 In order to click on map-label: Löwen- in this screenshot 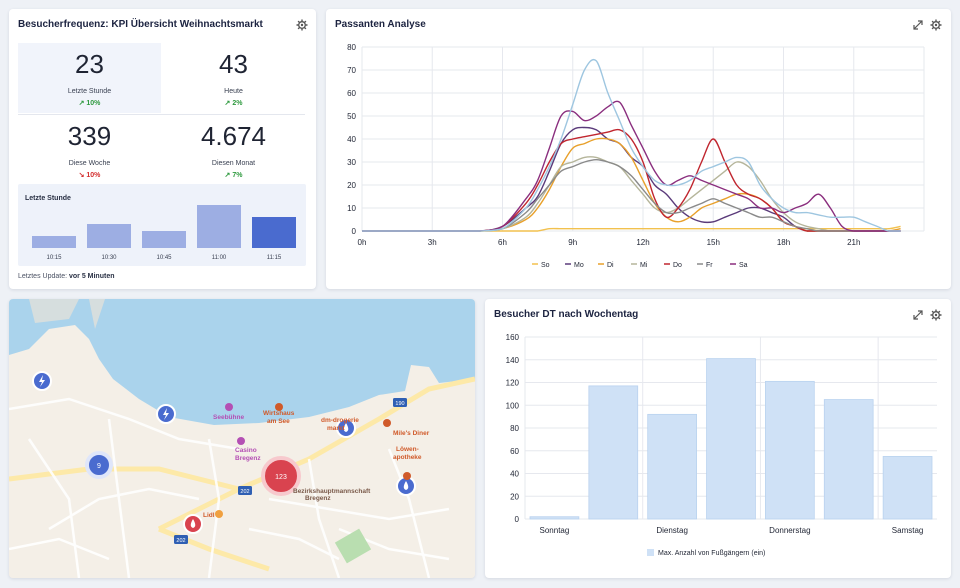, I will do `click(407, 449)`.